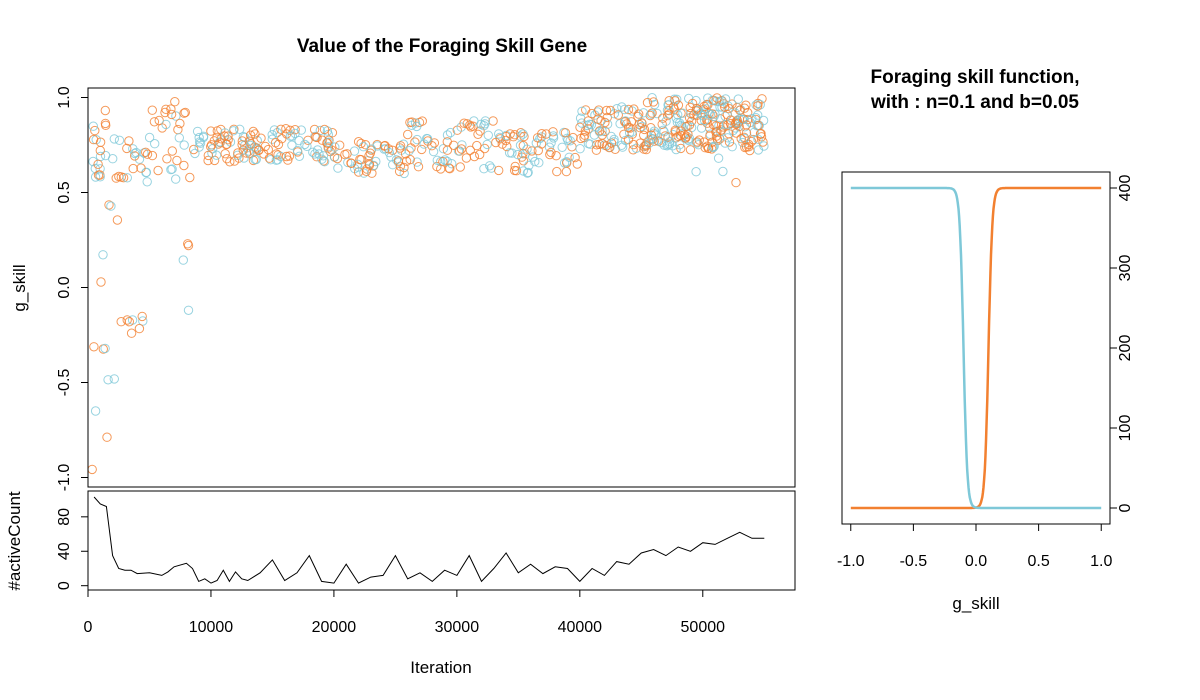 The height and width of the screenshot is (700, 1200). I want to click on fn-x-tick-label: -0.5, so click(914, 561).